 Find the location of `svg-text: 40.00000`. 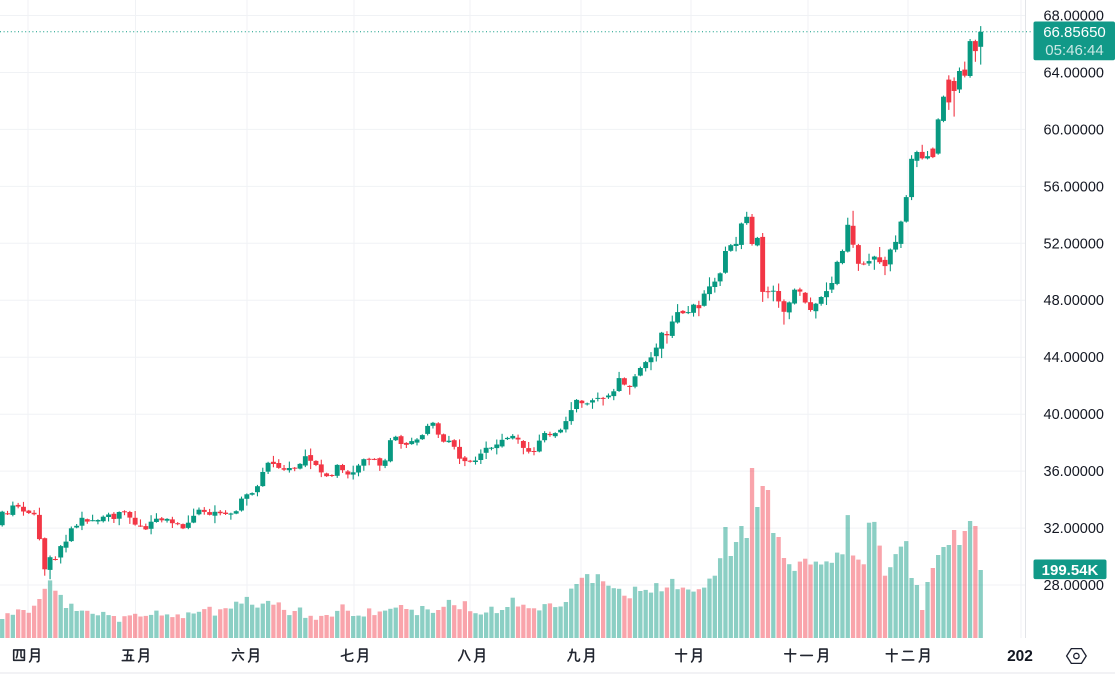

svg-text: 40.00000 is located at coordinates (1074, 415).